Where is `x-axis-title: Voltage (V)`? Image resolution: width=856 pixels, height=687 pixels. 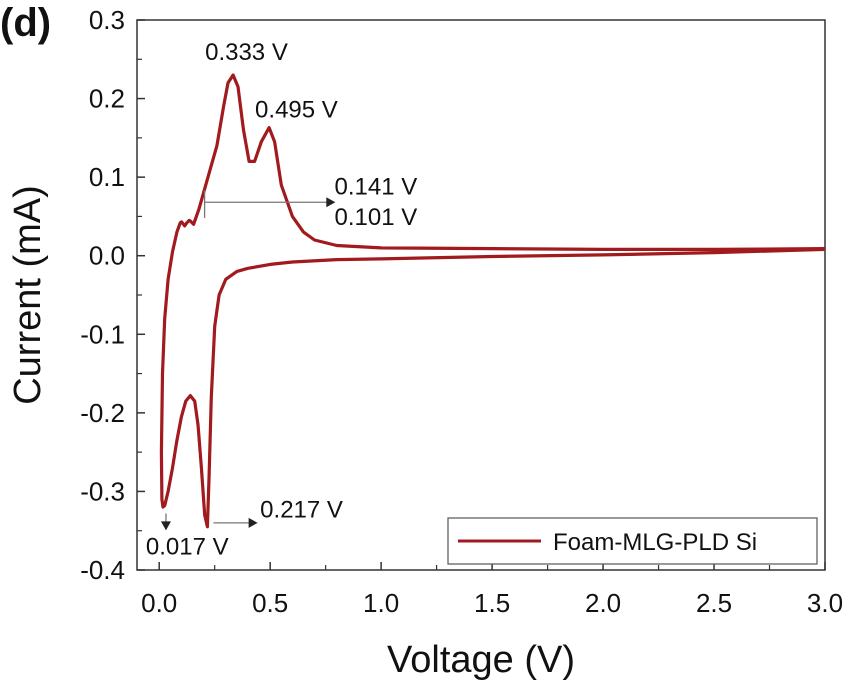 x-axis-title: Voltage (V) is located at coordinates (481, 660).